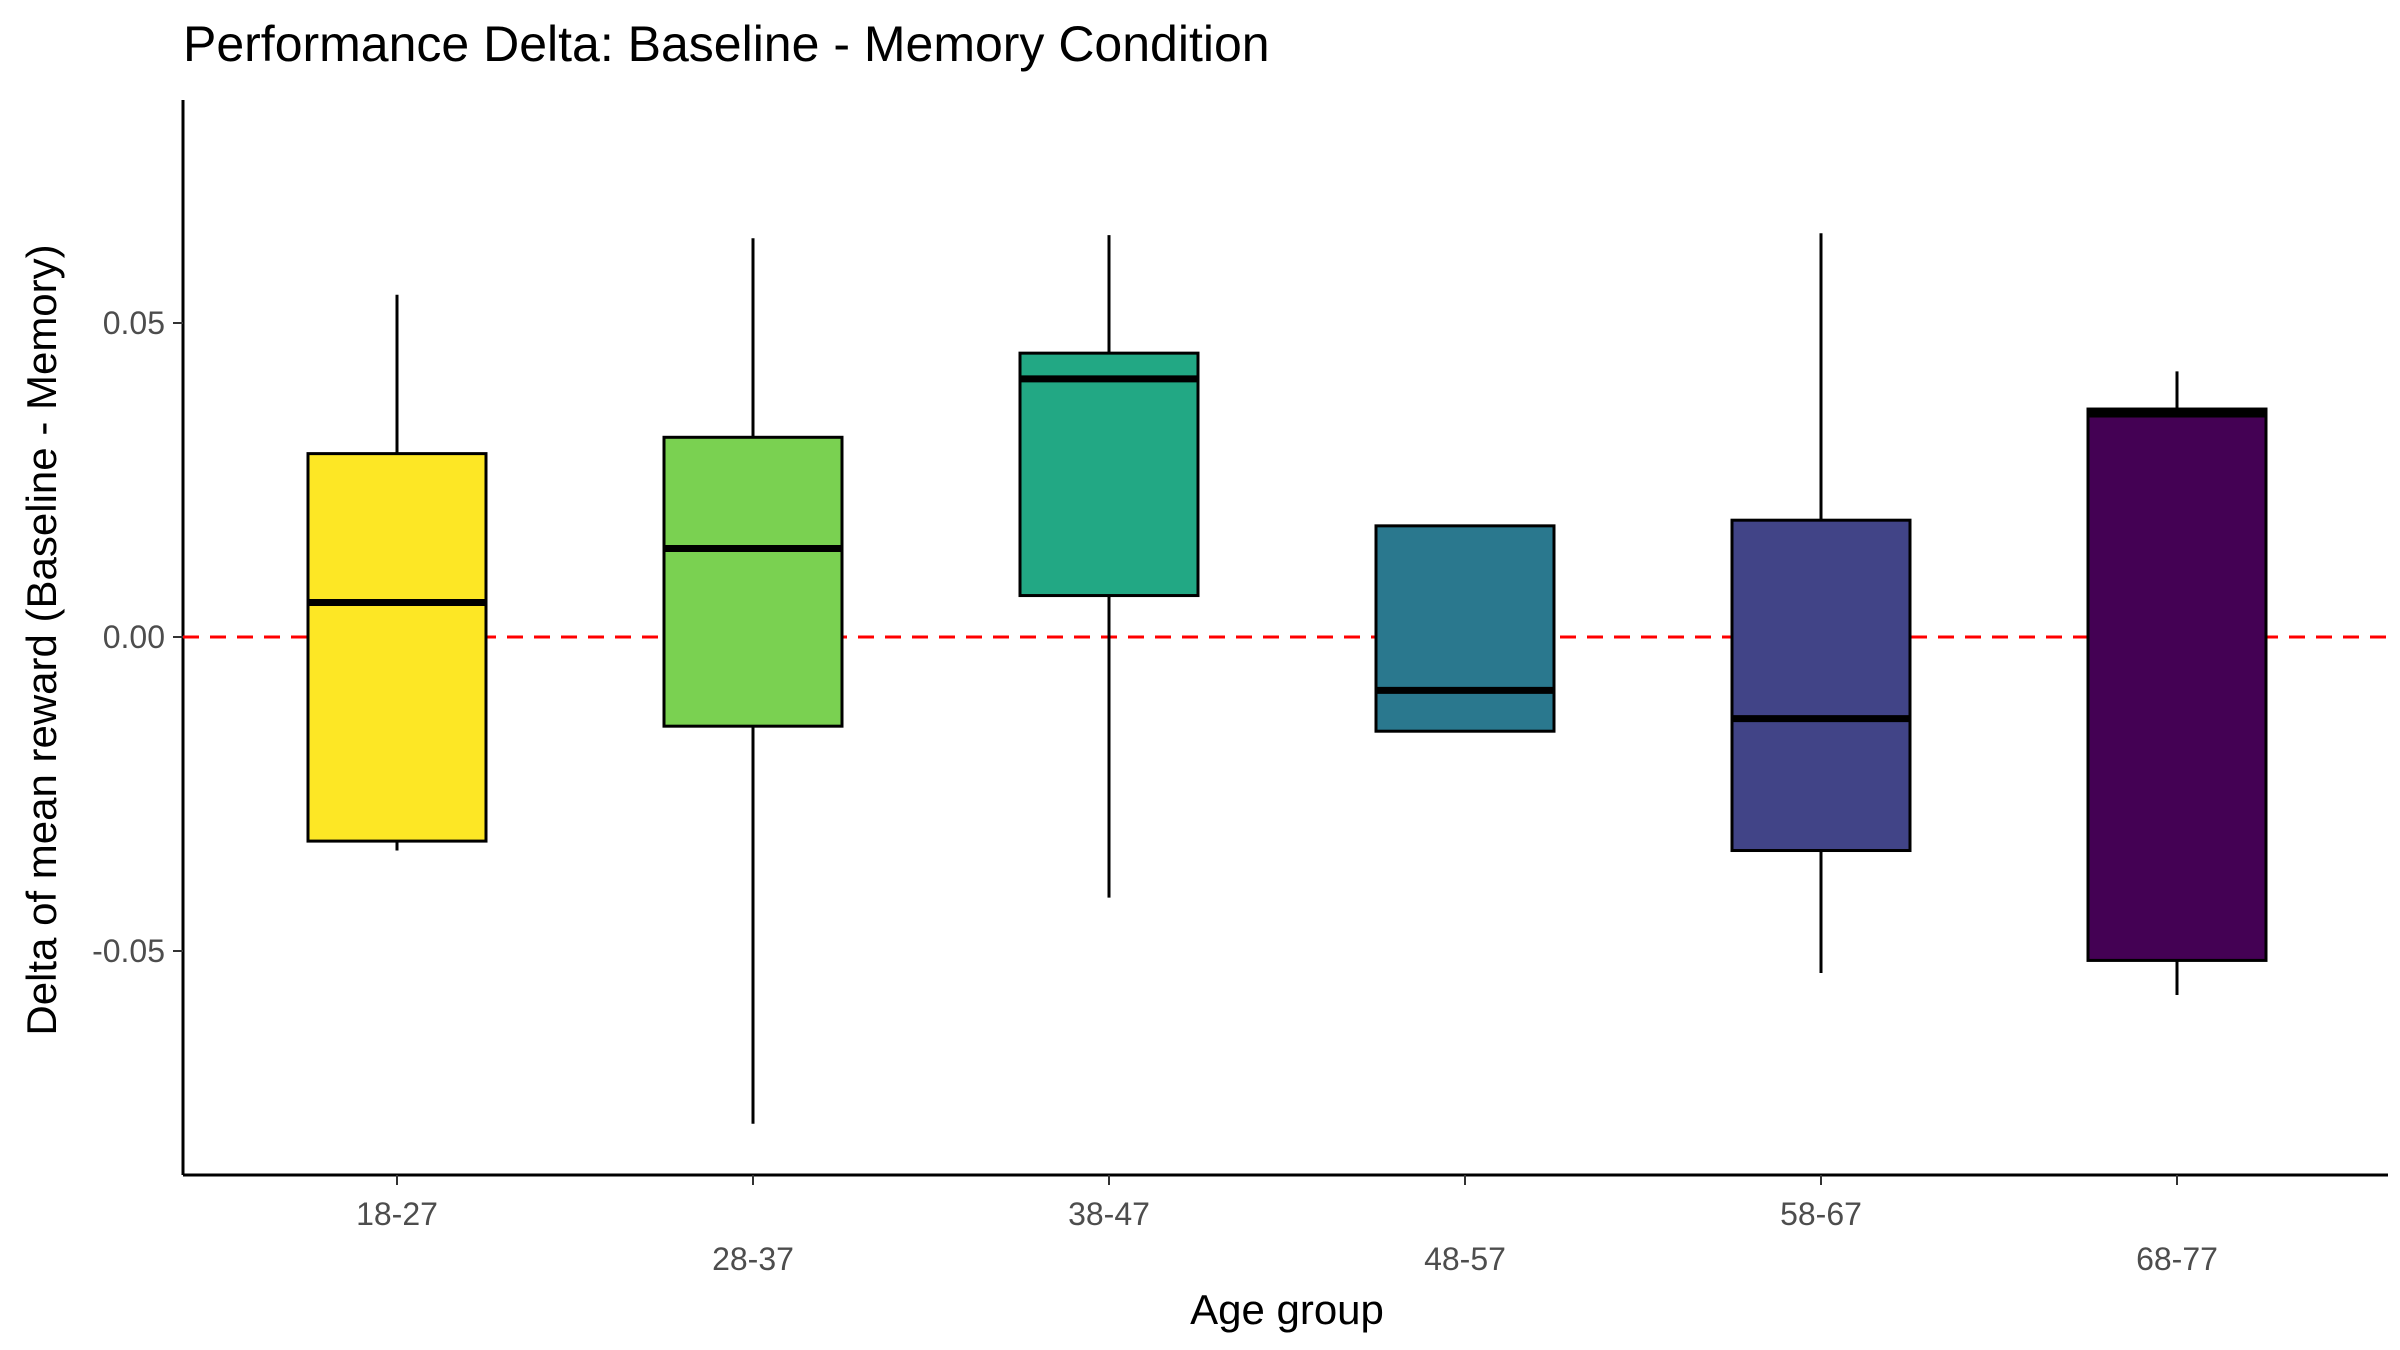 The height and width of the screenshot is (1350, 2400). I want to click on x-tick-label: 58-67, so click(1821, 1214).